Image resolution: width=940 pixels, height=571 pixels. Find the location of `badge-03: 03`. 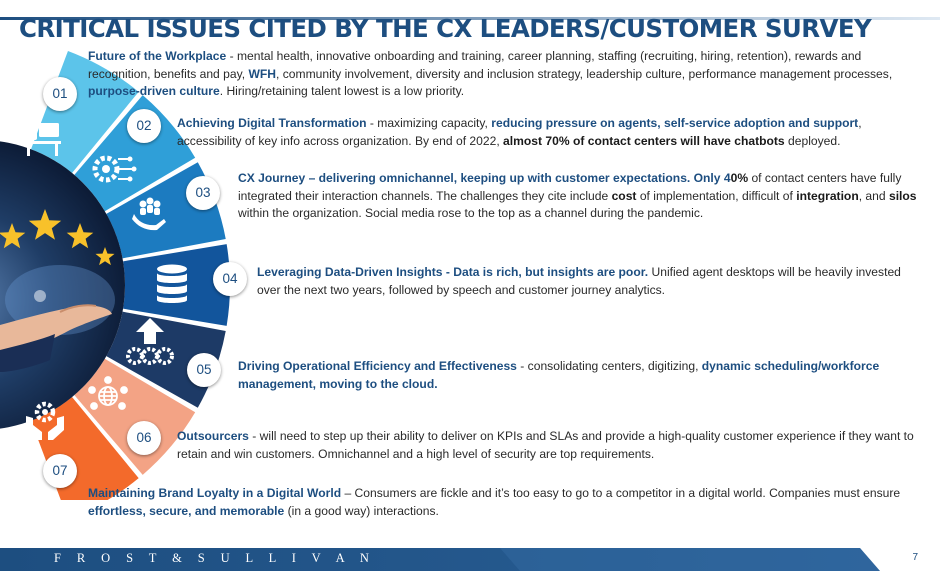

badge-03: 03 is located at coordinates (203, 193).